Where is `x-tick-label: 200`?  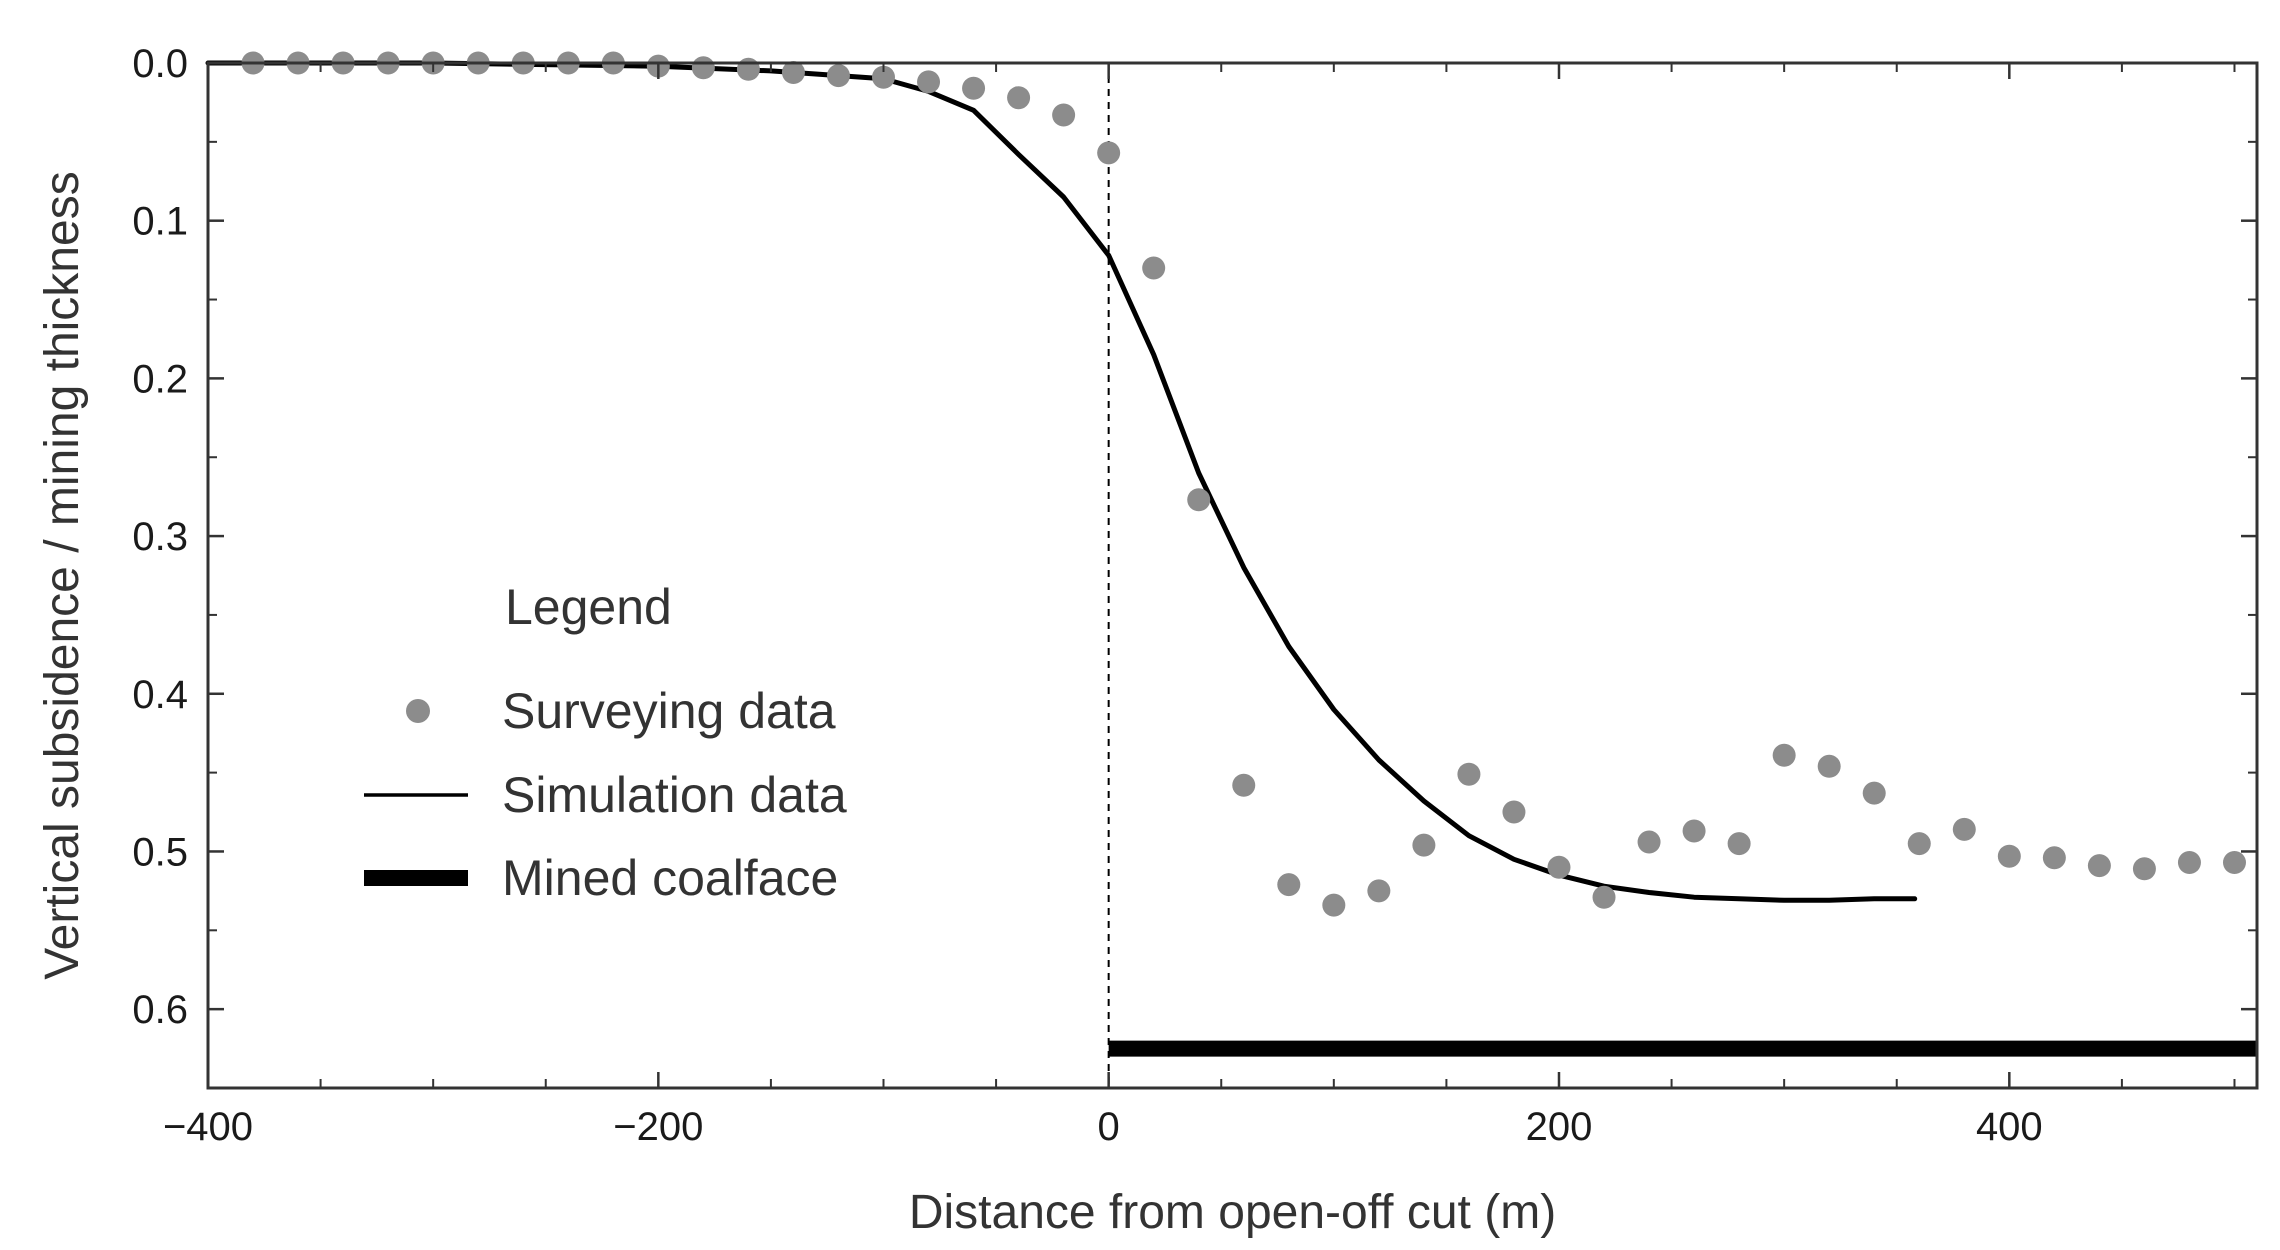 x-tick-label: 200 is located at coordinates (1559, 1127).